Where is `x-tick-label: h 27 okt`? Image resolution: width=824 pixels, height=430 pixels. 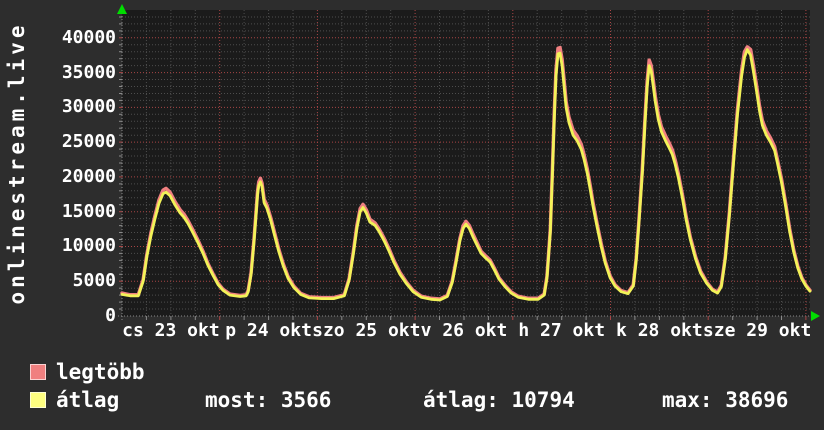
x-tick-label: h 27 okt is located at coordinates (562, 330).